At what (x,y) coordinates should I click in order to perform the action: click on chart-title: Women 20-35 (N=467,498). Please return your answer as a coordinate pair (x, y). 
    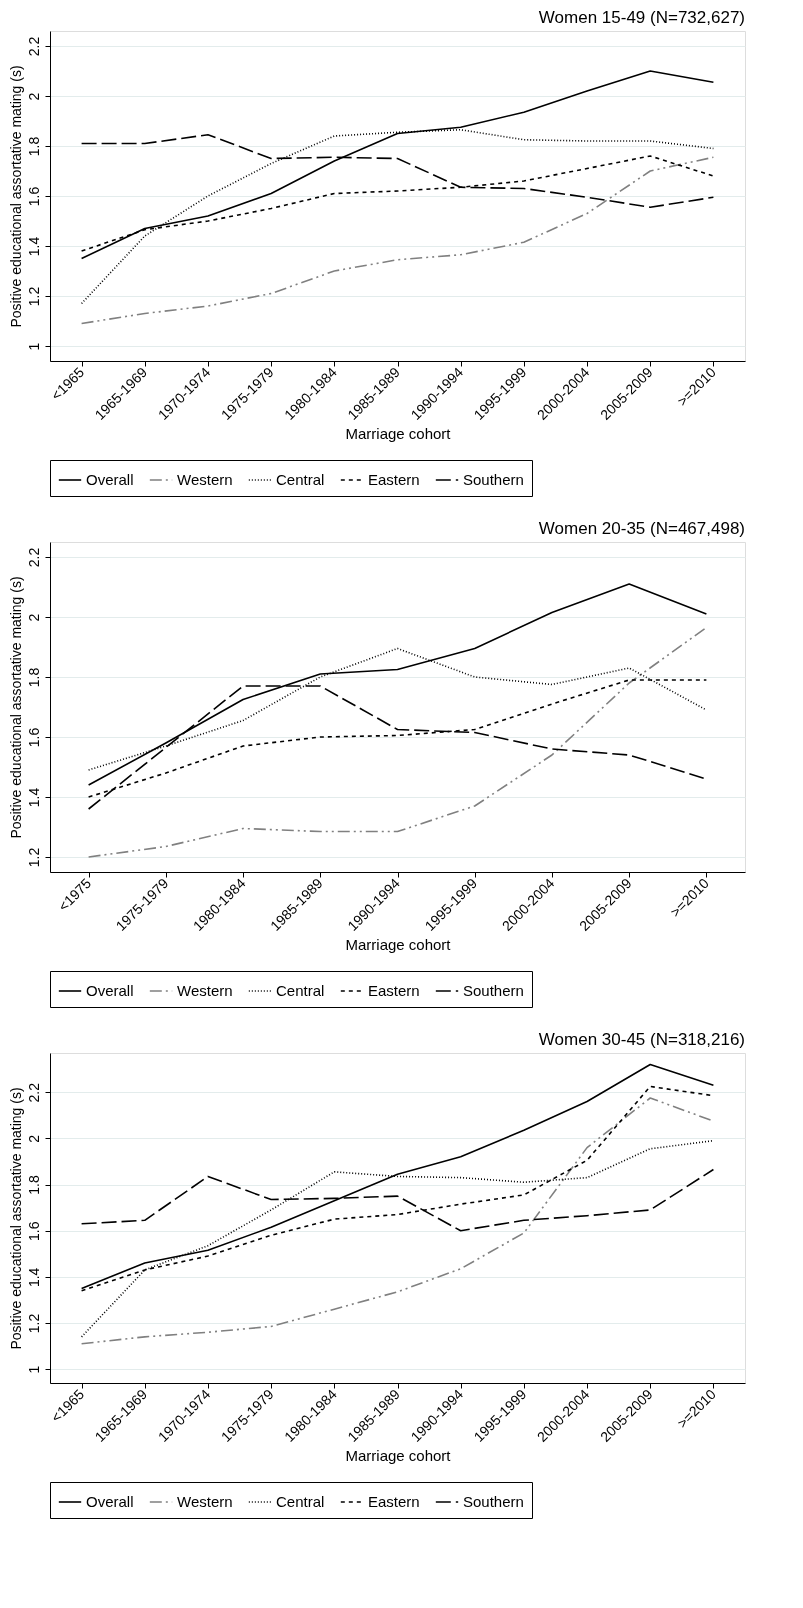
    Looking at the image, I should click on (641, 528).